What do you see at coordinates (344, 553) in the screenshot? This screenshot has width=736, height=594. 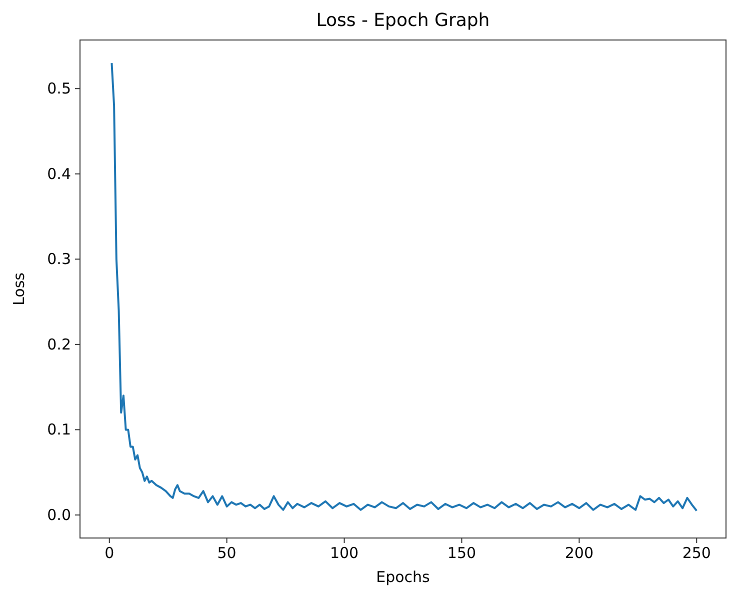 I see `x-tick-label: 100` at bounding box center [344, 553].